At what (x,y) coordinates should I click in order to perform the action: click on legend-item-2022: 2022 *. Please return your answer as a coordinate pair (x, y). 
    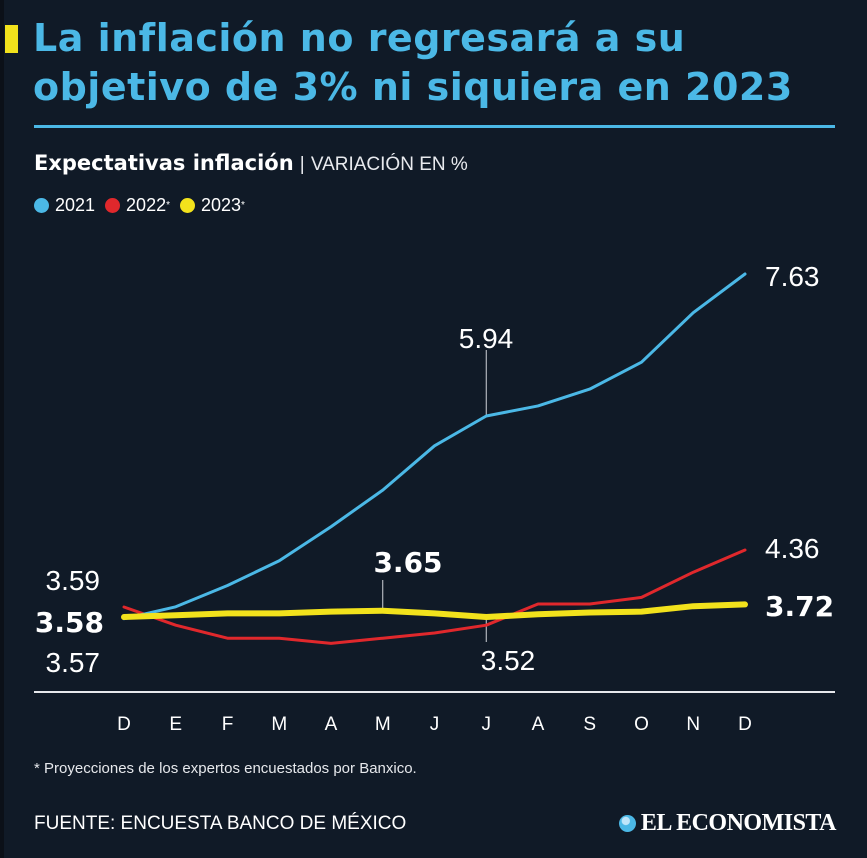
    Looking at the image, I should click on (137, 205).